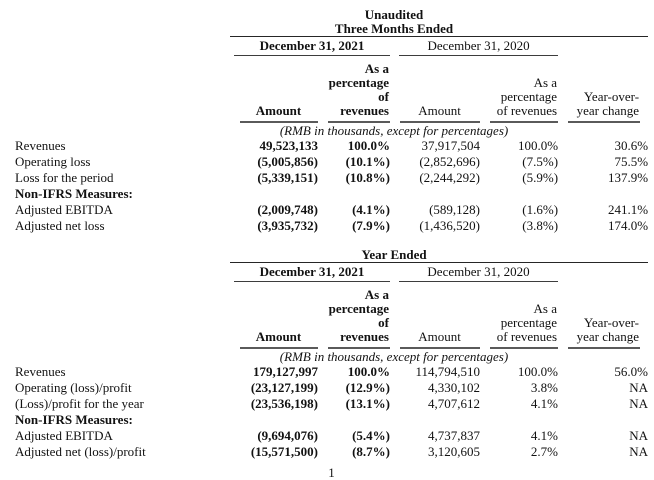 The image size is (654, 480). What do you see at coordinates (519, 420) in the screenshot?
I see `pct-cell-2020` at bounding box center [519, 420].